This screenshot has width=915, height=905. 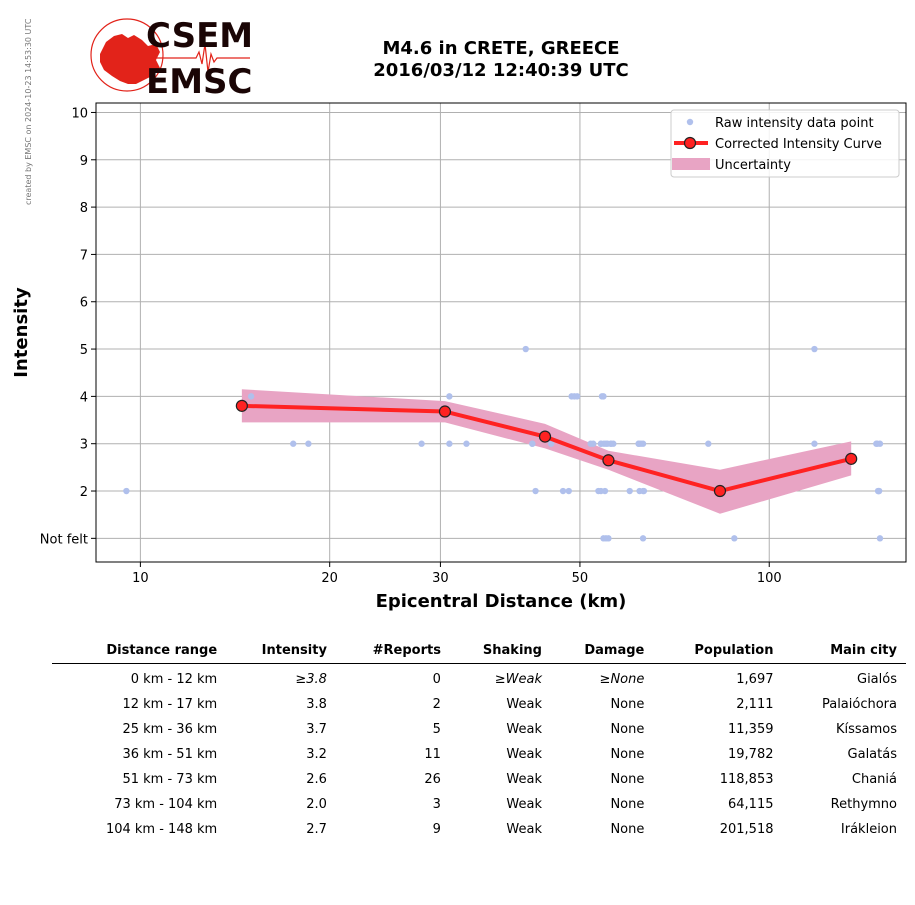 I want to click on y-axis-label: Intensity, so click(x=21, y=332).